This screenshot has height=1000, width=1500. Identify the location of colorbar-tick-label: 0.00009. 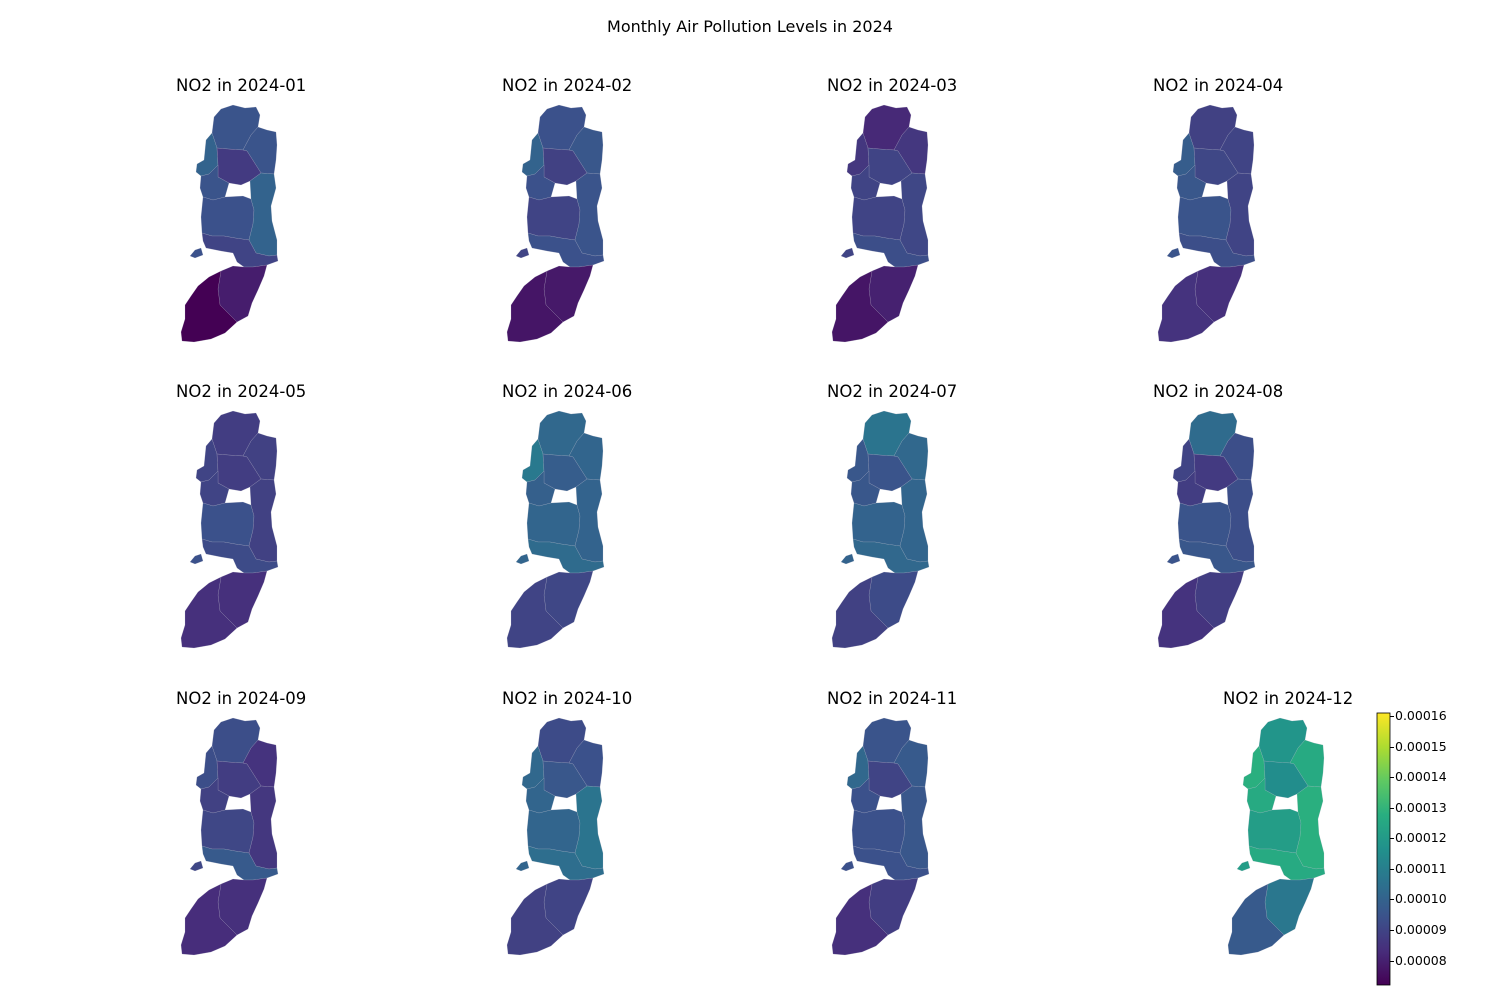
(1418, 929).